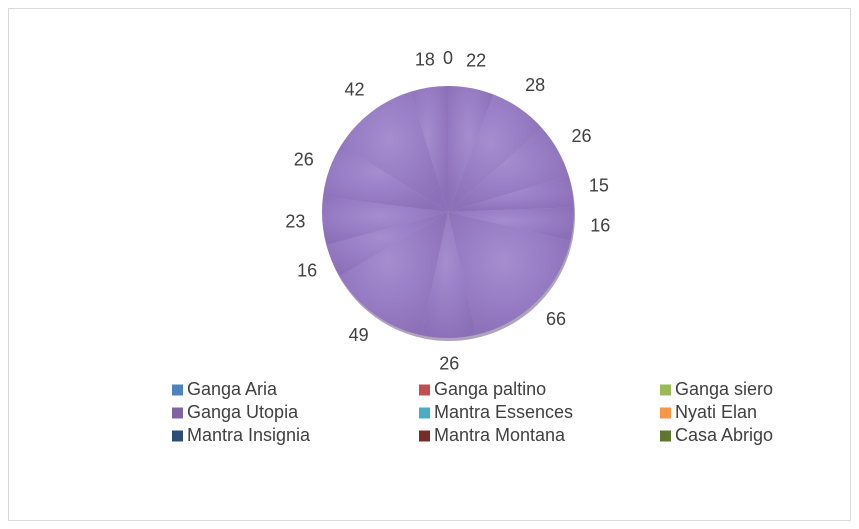 The image size is (859, 529). I want to click on data-label: 28, so click(535, 85).